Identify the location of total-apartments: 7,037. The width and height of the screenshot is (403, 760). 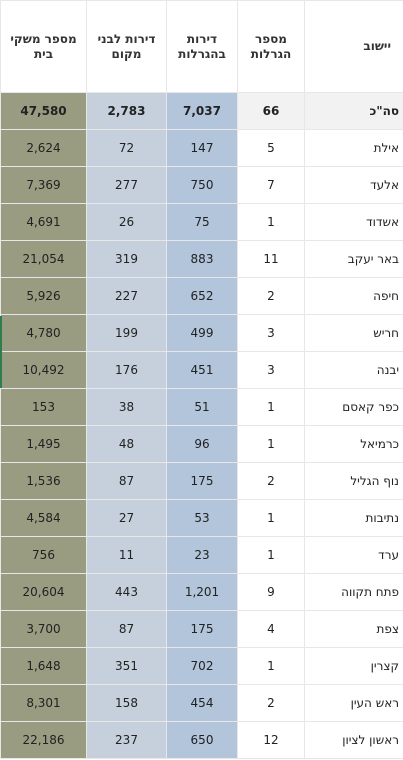
(202, 111).